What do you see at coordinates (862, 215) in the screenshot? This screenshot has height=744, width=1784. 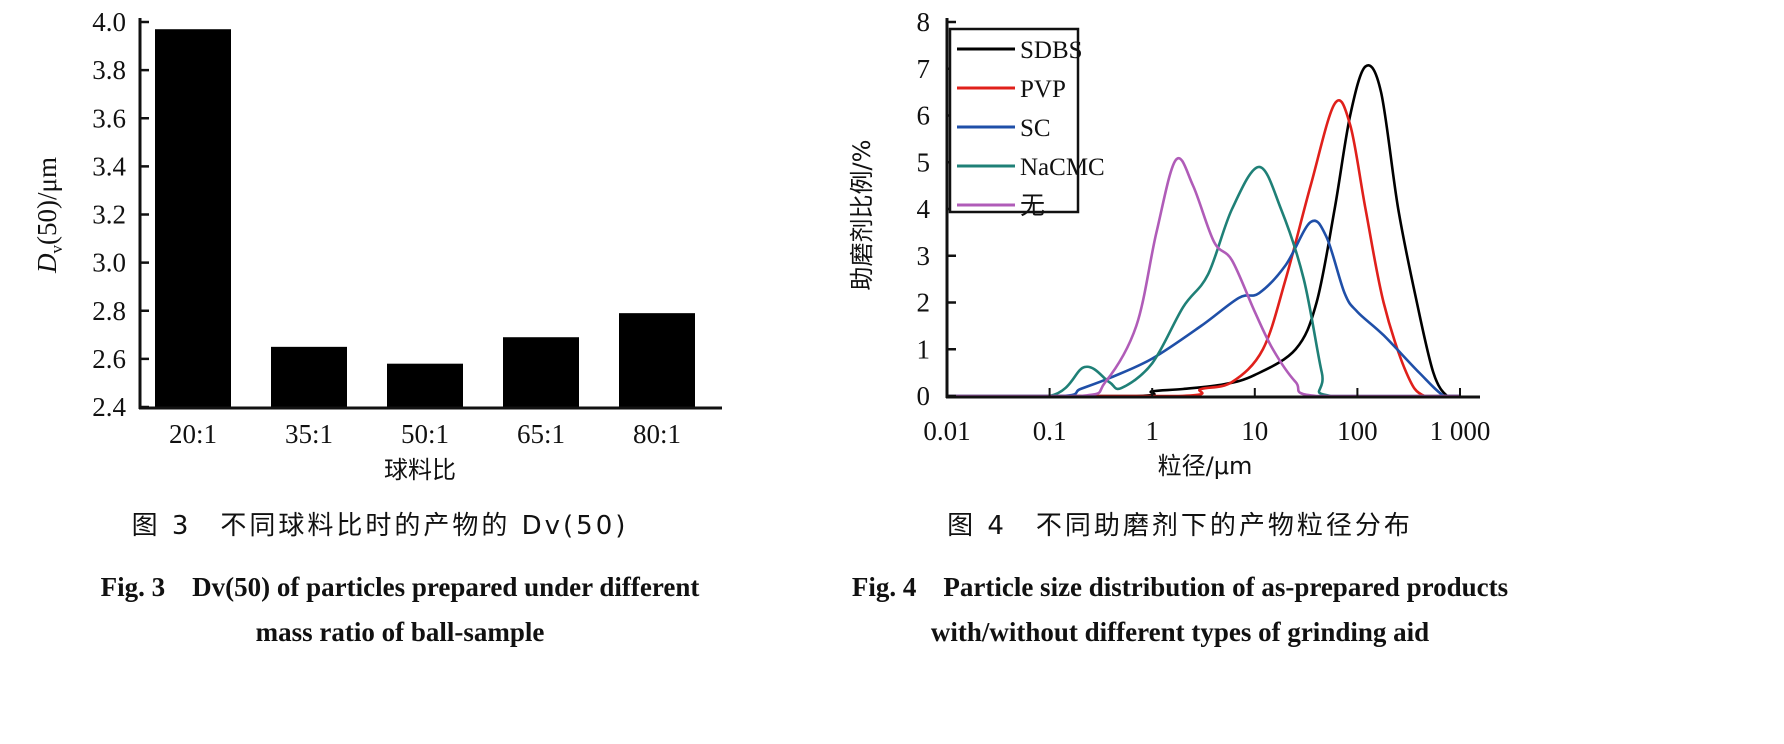 I see `line-y-axis-label: 助磨剂比例/%` at bounding box center [862, 215].